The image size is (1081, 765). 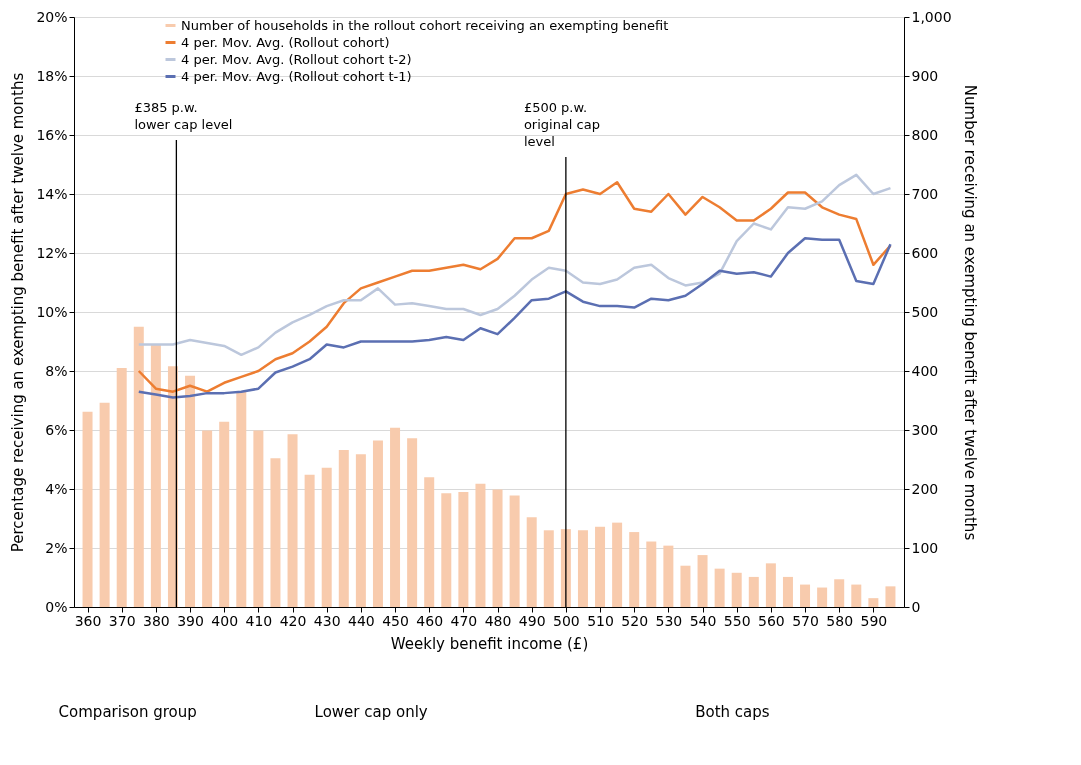 What do you see at coordinates (498, 620) in the screenshot?
I see `x-tick-label: 480` at bounding box center [498, 620].